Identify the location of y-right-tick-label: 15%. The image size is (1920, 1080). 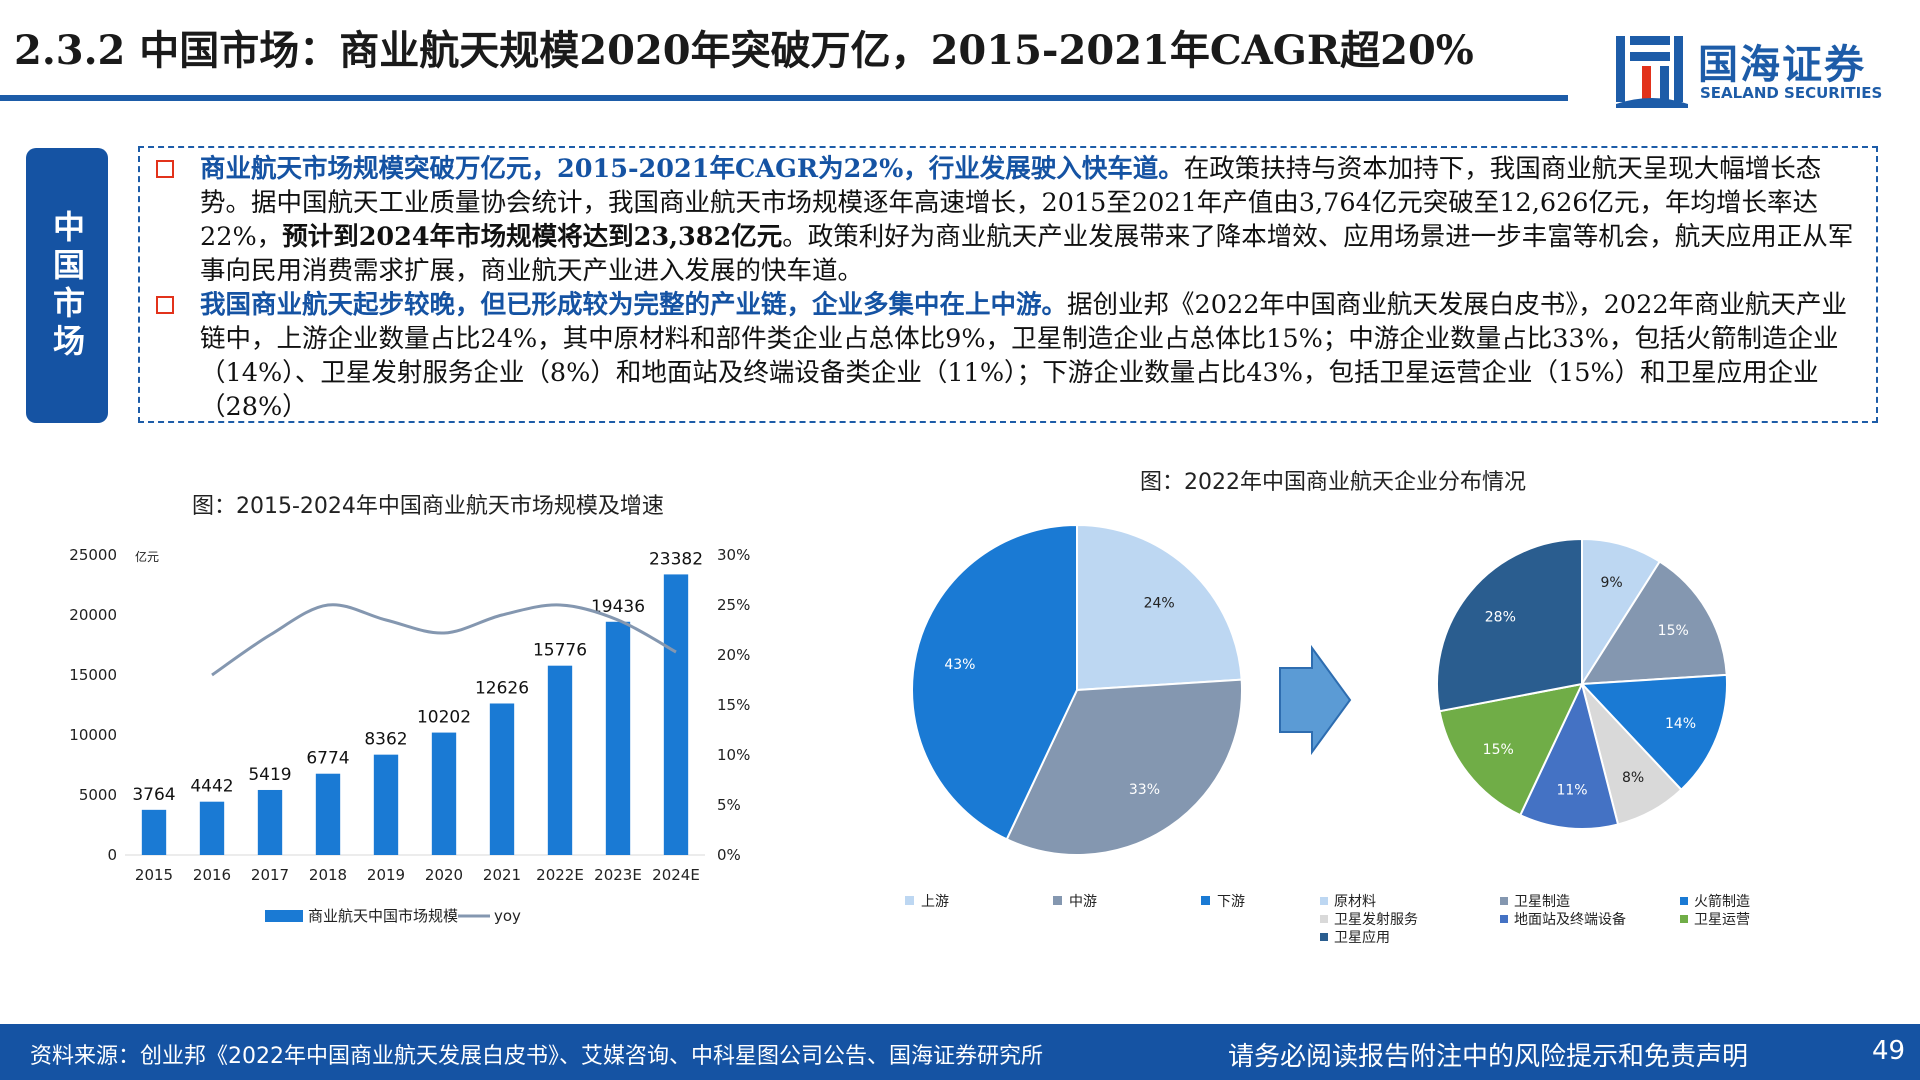
(733, 705).